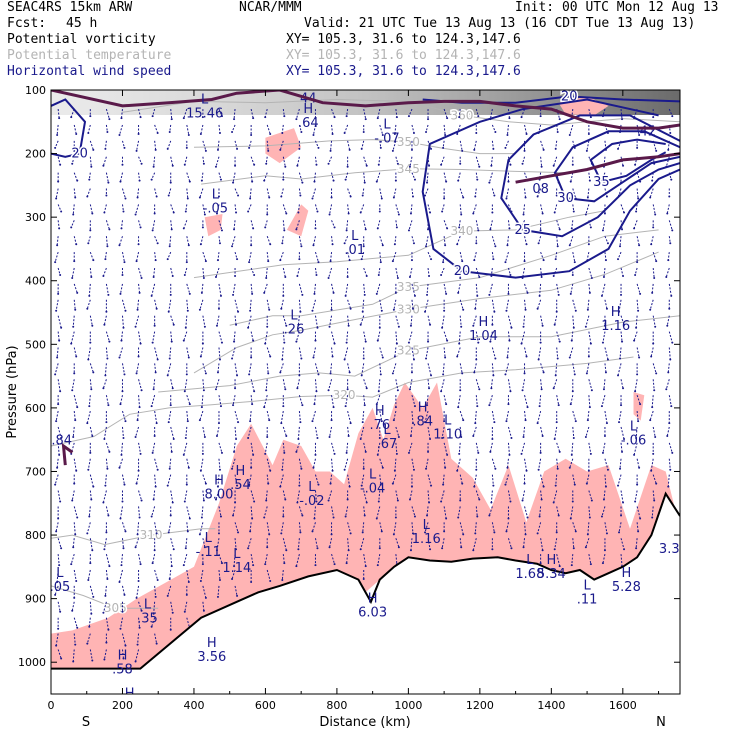 The width and height of the screenshot is (740, 740). What do you see at coordinates (35, 217) in the screenshot?
I see `y-tick-label: 300` at bounding box center [35, 217].